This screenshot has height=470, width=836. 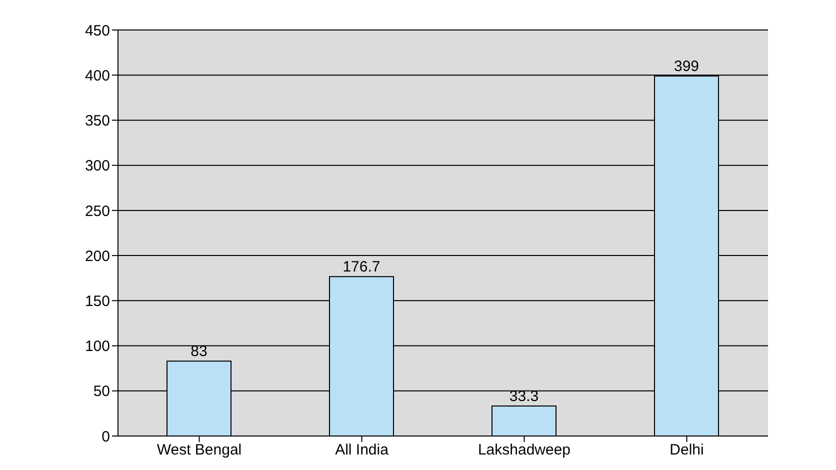 I want to click on data-label: 176.7, so click(x=361, y=267).